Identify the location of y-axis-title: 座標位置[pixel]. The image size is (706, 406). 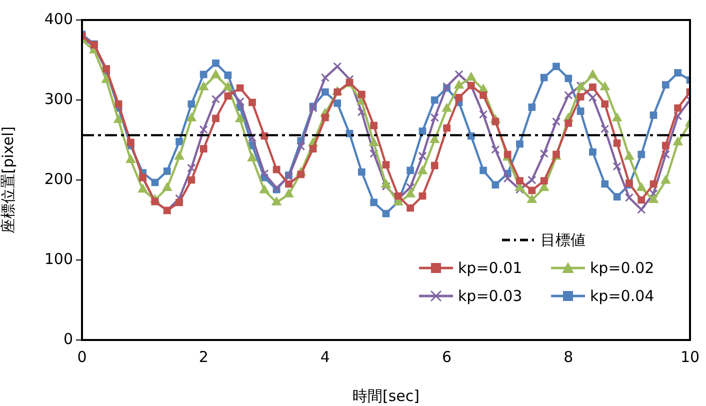
(8, 180).